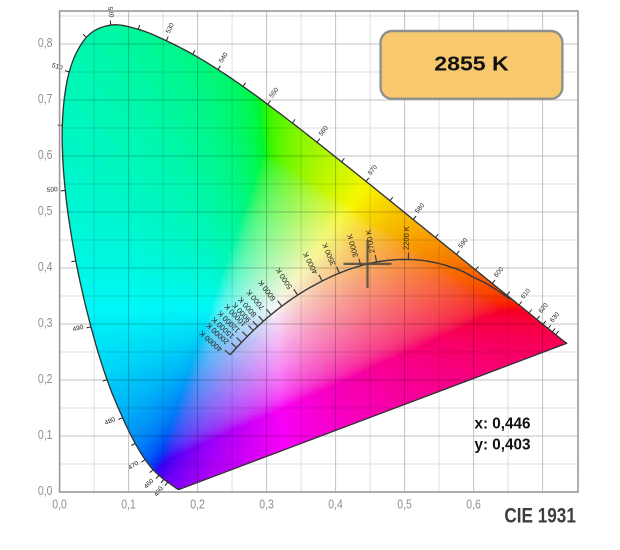 The width and height of the screenshot is (620, 550). Describe the element at coordinates (57, 67) in the screenshot. I see `svg-text: 510` at that location.